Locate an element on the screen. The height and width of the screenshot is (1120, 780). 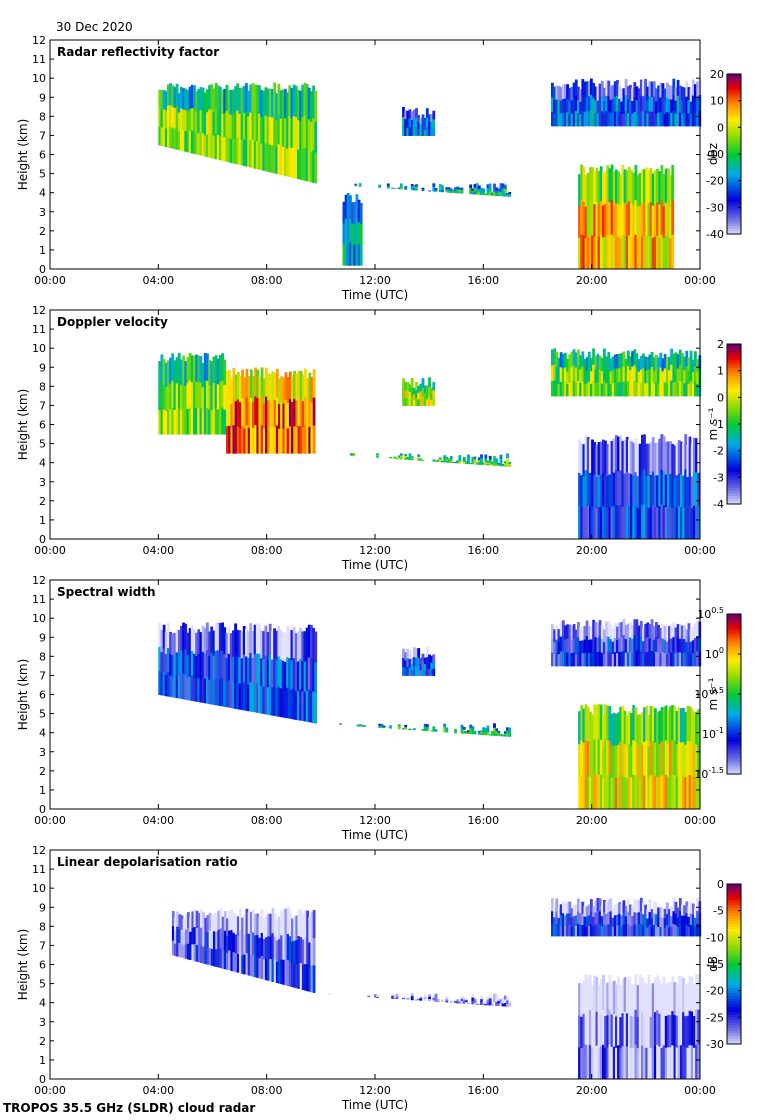
y-tick-label: 11 is located at coordinates (39, 869).